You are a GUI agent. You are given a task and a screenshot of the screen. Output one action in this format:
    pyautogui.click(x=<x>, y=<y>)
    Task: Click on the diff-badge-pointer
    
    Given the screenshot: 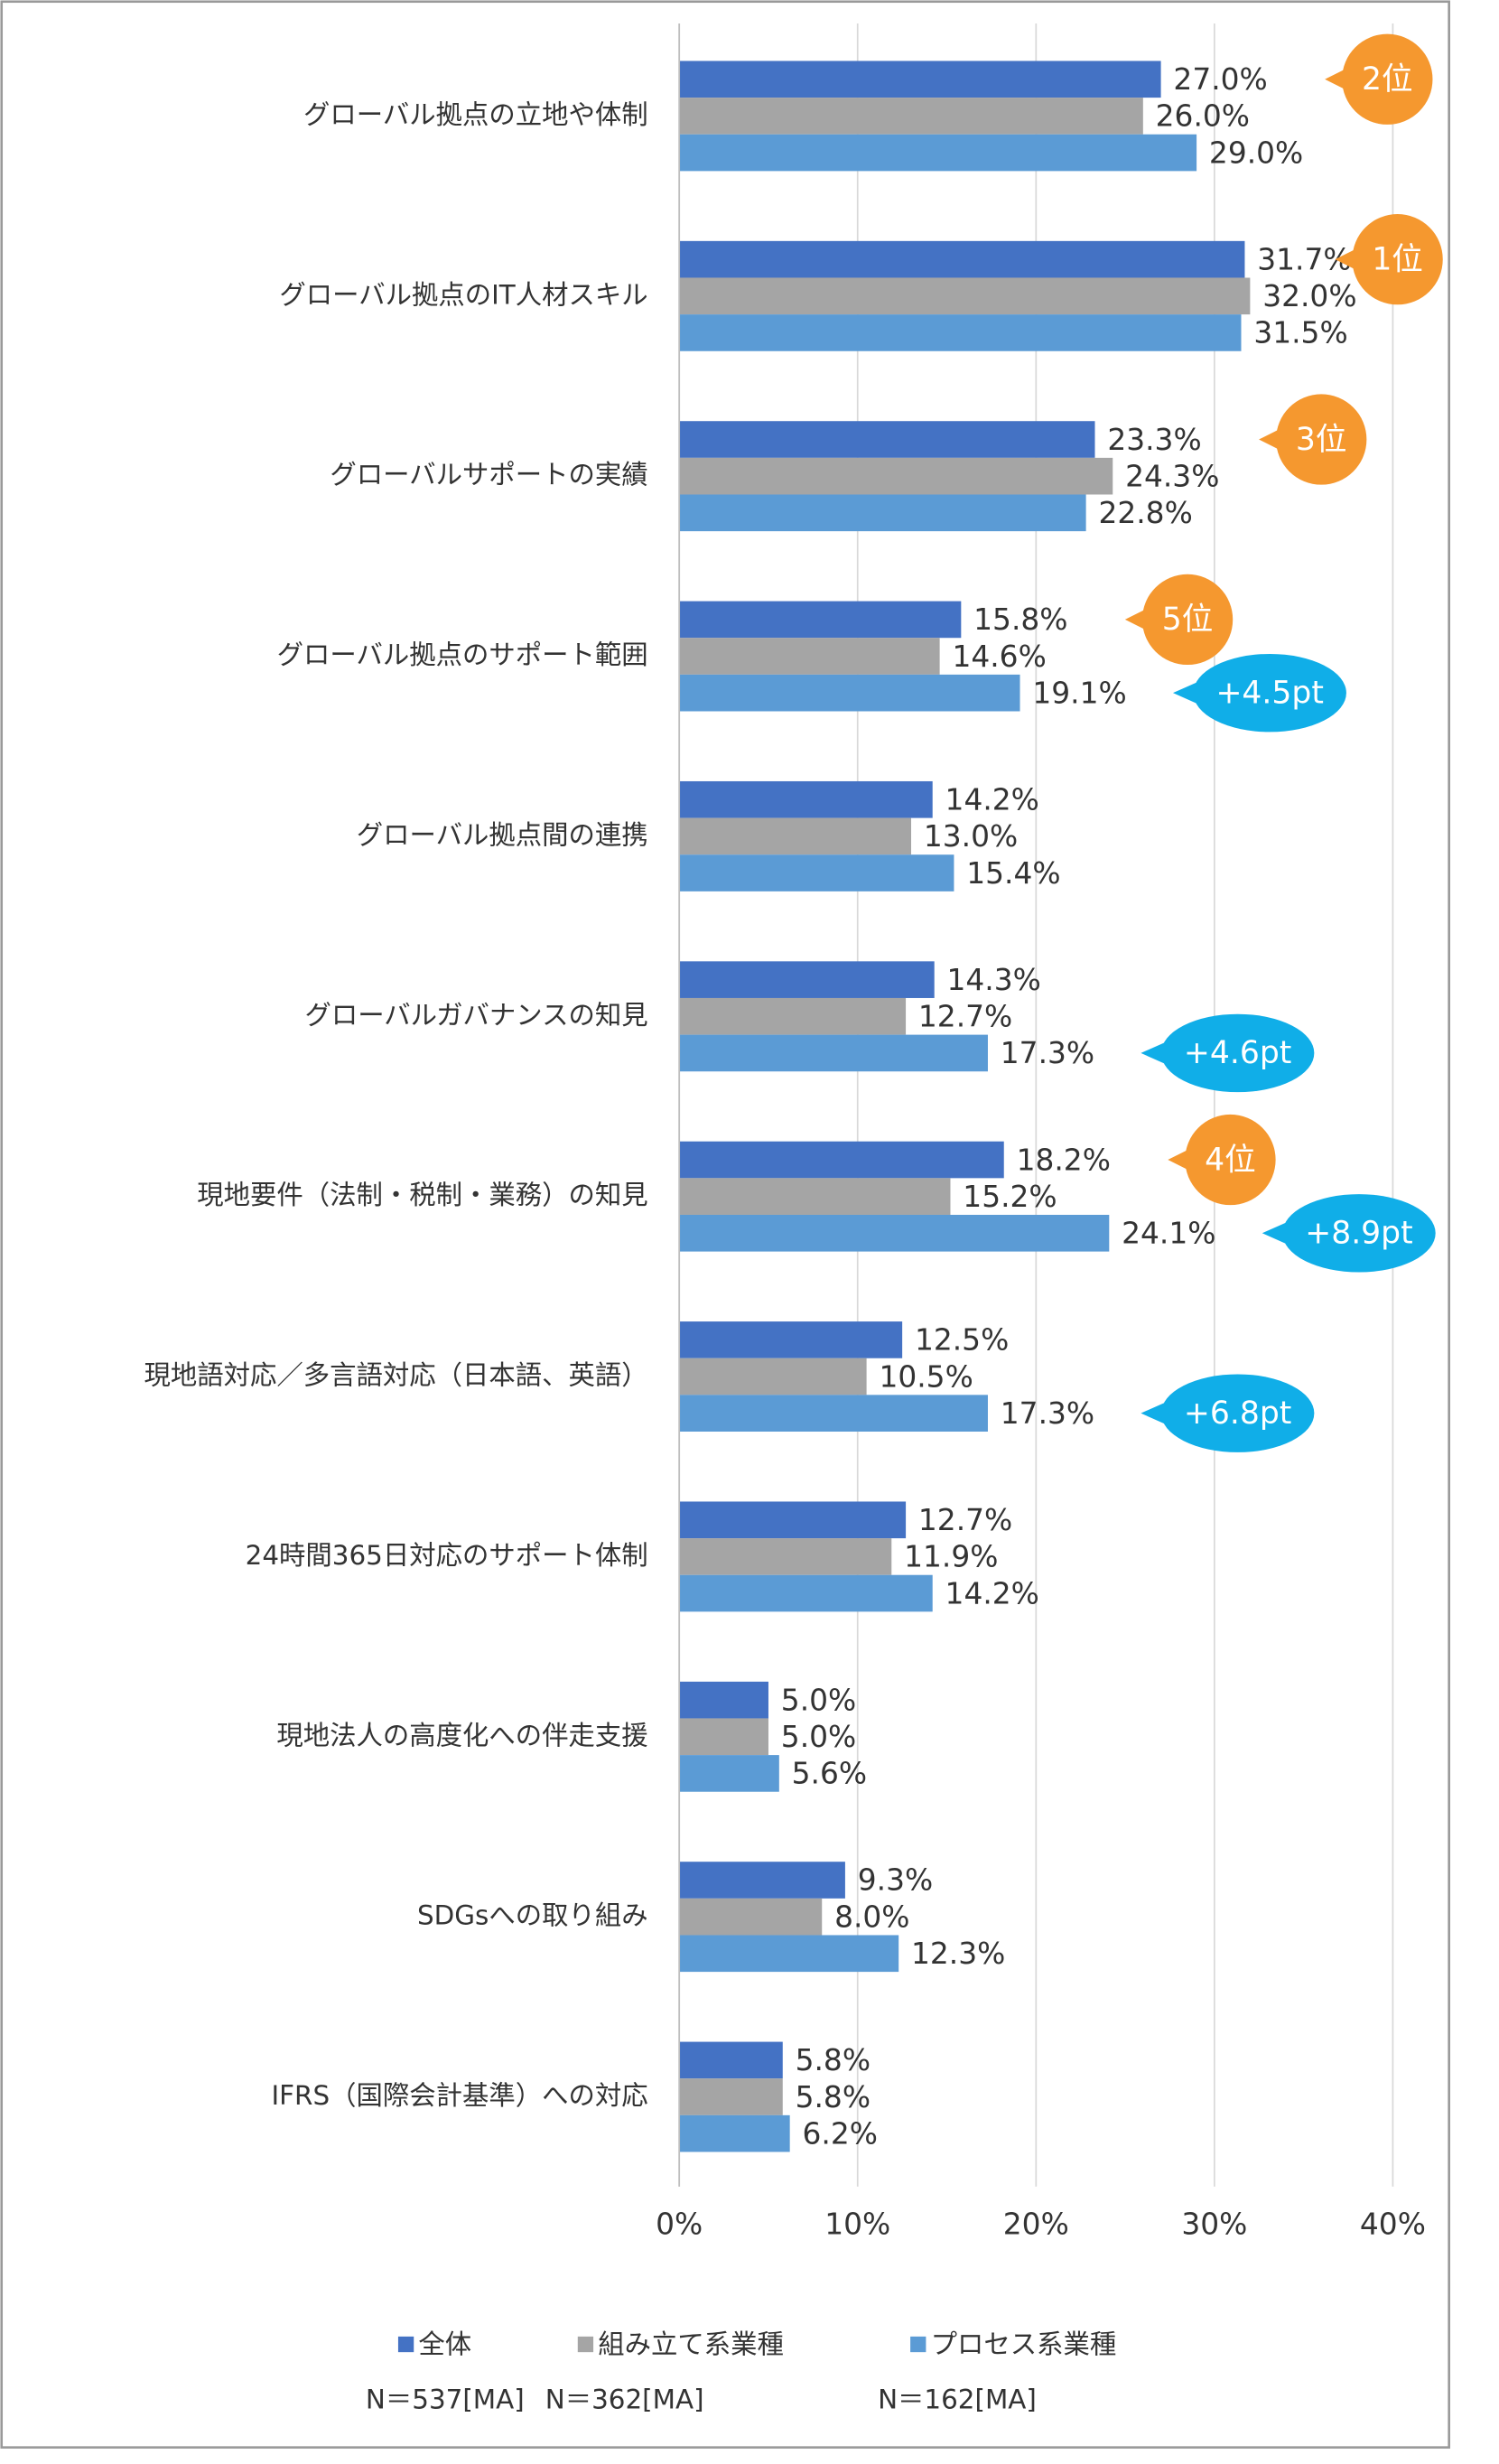 What is the action you would take?
    pyautogui.click(x=1155, y=1413)
    